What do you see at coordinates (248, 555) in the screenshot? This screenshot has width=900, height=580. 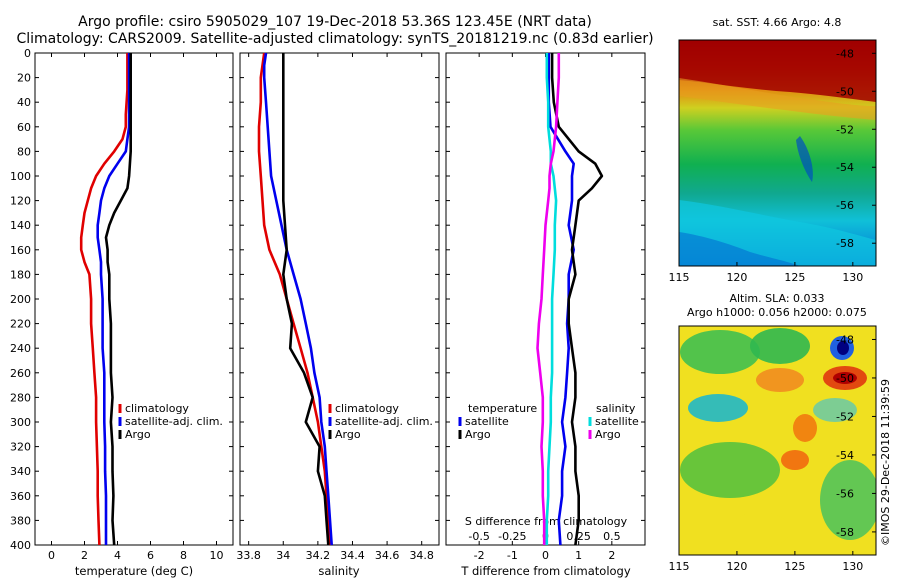 I see `x-tick-label: 33.8` at bounding box center [248, 555].